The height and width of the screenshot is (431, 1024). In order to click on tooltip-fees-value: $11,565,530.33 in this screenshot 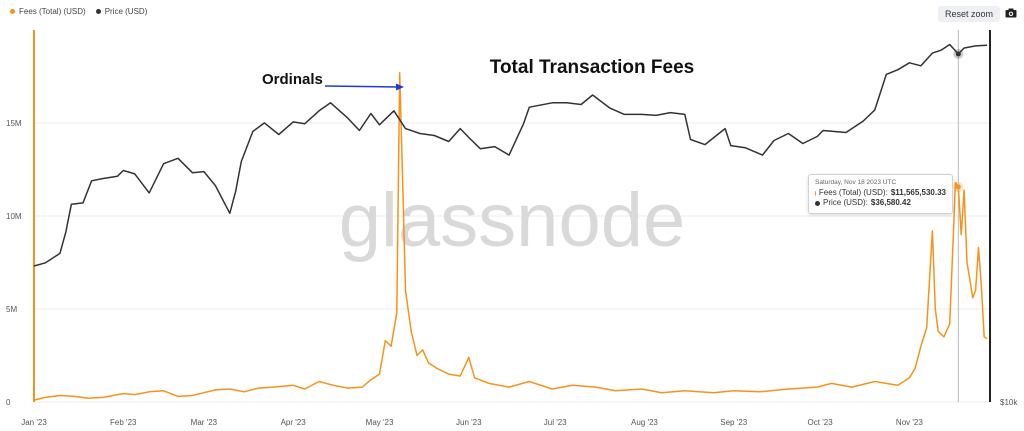, I will do `click(918, 192)`.